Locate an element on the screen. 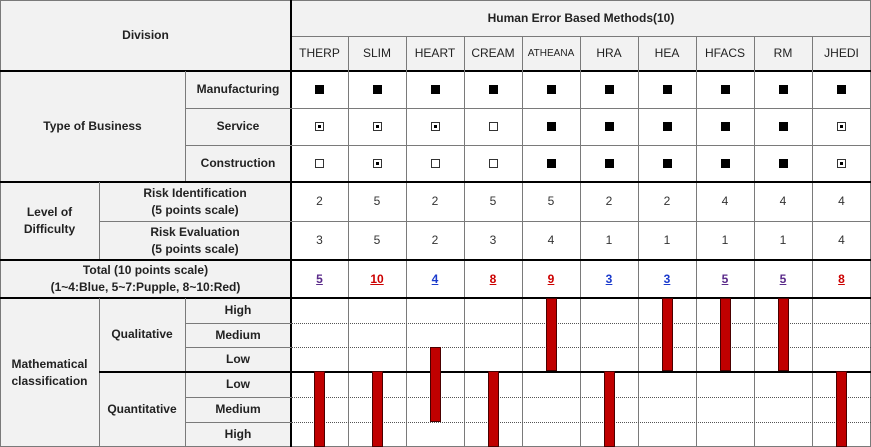 This screenshot has width=871, height=447. total-label-line2: (1~4:Blue, 5~7:Pupple, 8~10:Red) is located at coordinates (145, 287).